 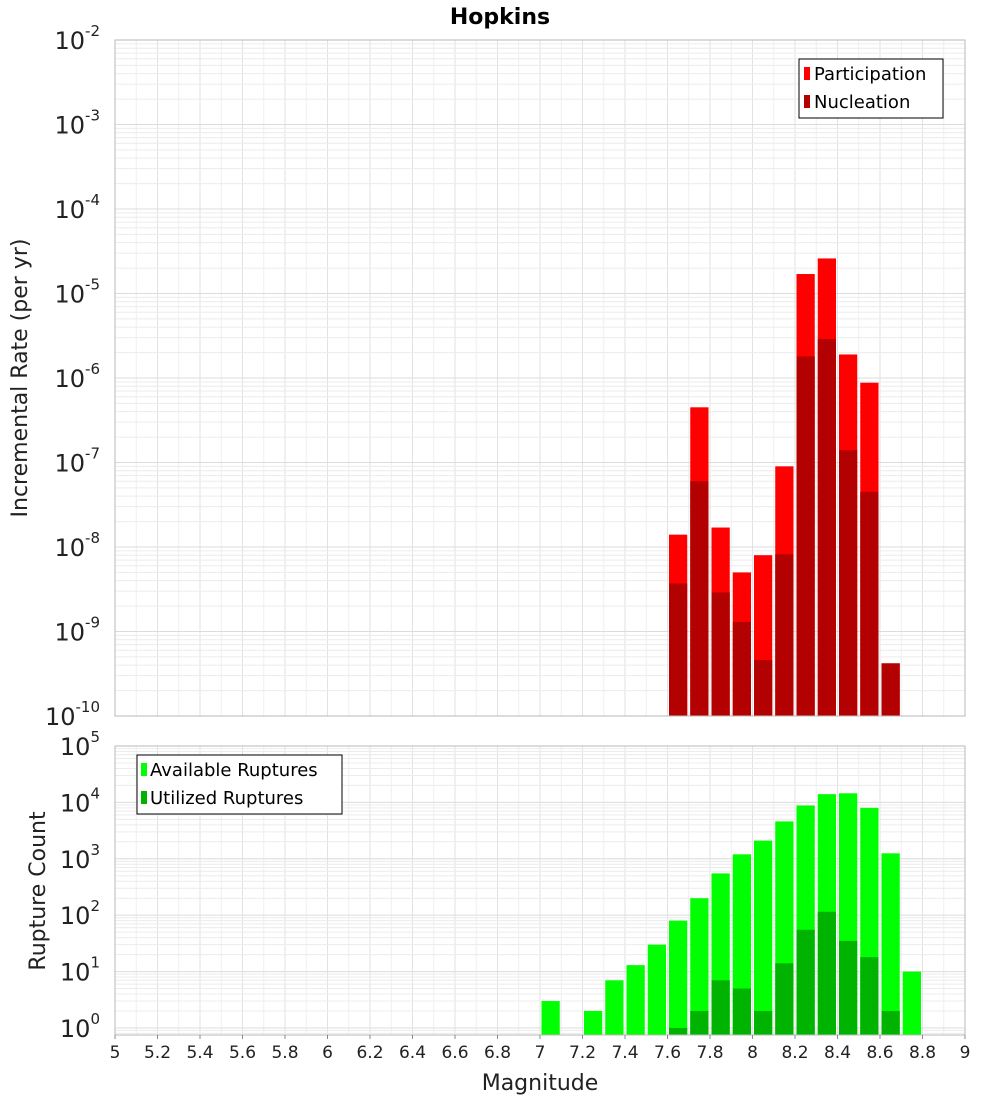 What do you see at coordinates (454, 1053) in the screenshot?
I see `x-tick-label: 6.6` at bounding box center [454, 1053].